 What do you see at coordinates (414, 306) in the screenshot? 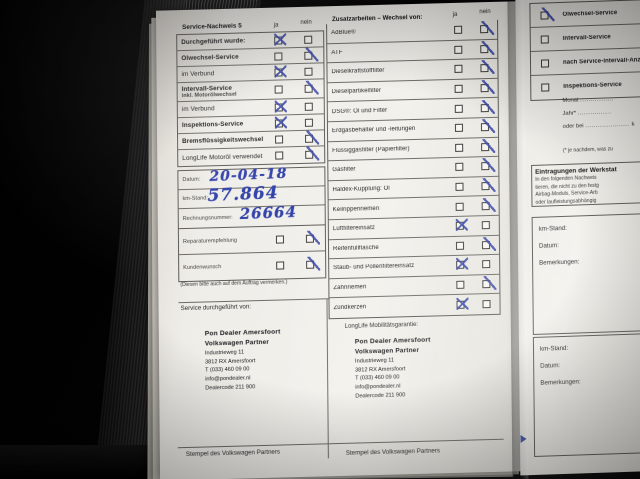
I see `table-row: Zündkerzen` at bounding box center [414, 306].